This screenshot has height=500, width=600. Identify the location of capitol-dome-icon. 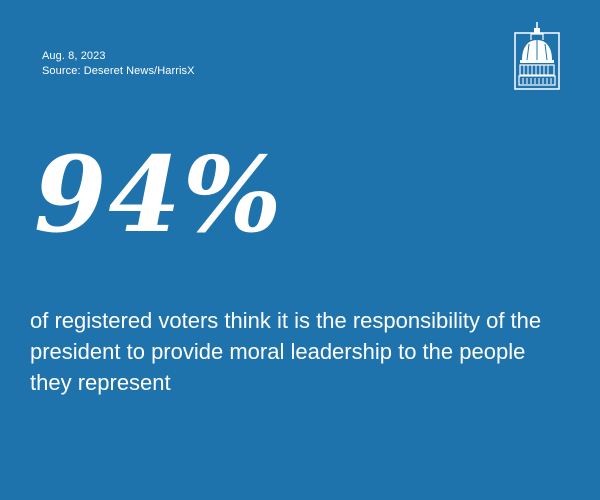
(537, 56).